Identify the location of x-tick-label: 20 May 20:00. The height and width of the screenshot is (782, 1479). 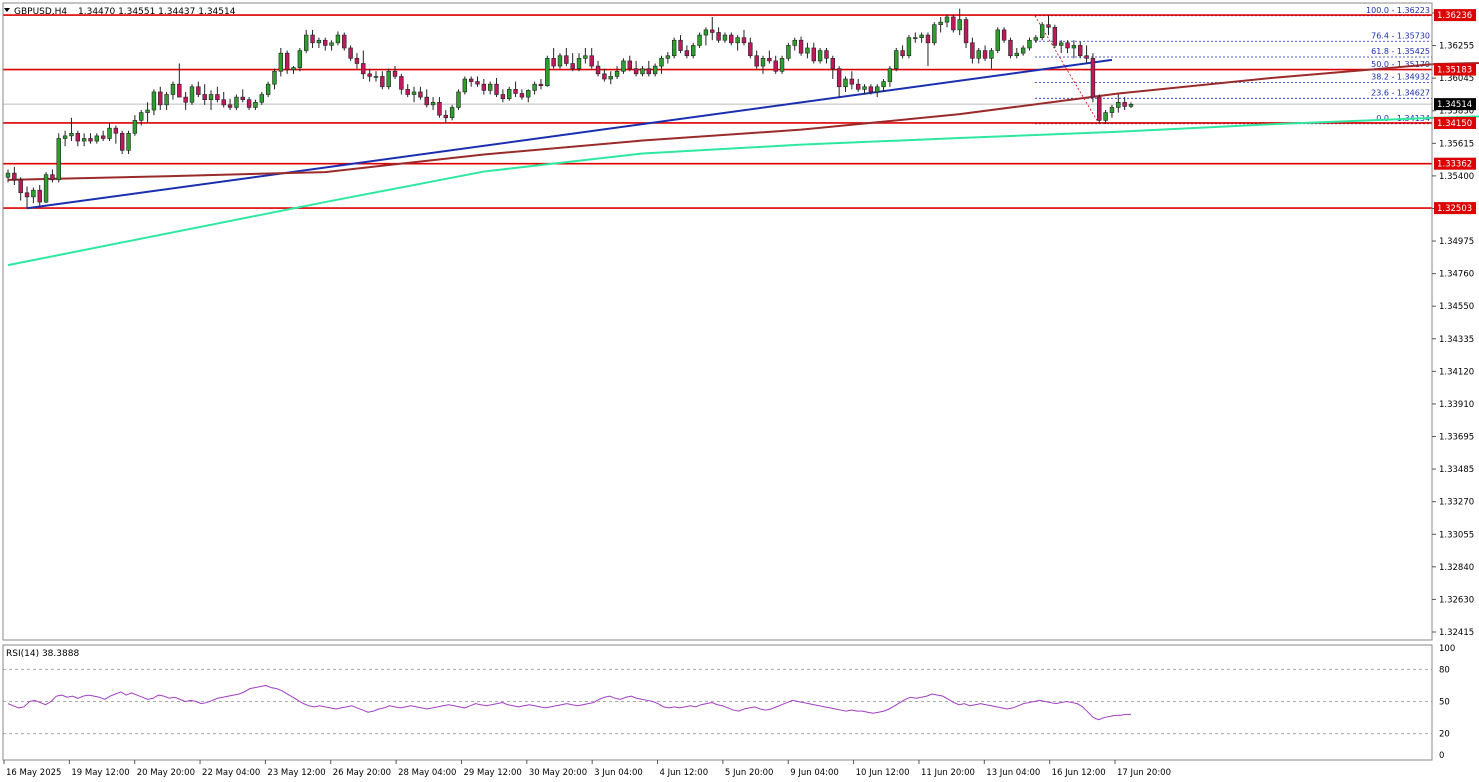
(166, 773).